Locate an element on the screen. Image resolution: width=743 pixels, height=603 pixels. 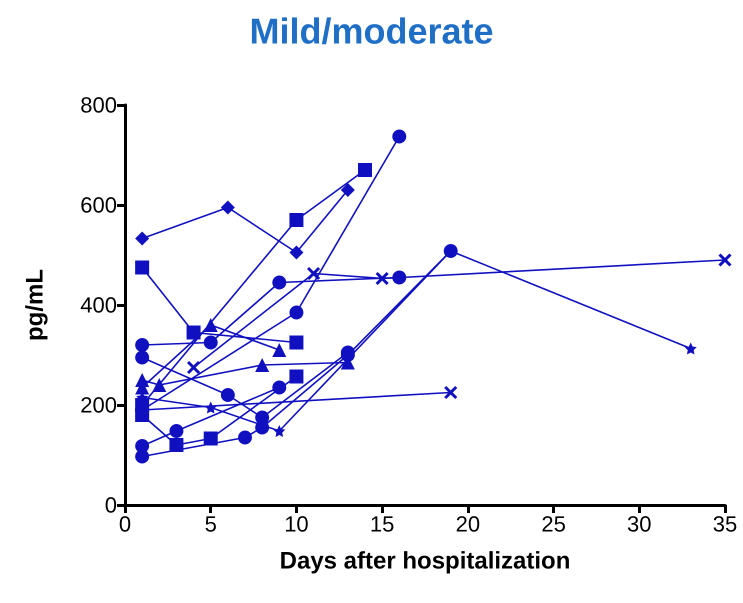
x-tick-label: 30 is located at coordinates (639, 524).